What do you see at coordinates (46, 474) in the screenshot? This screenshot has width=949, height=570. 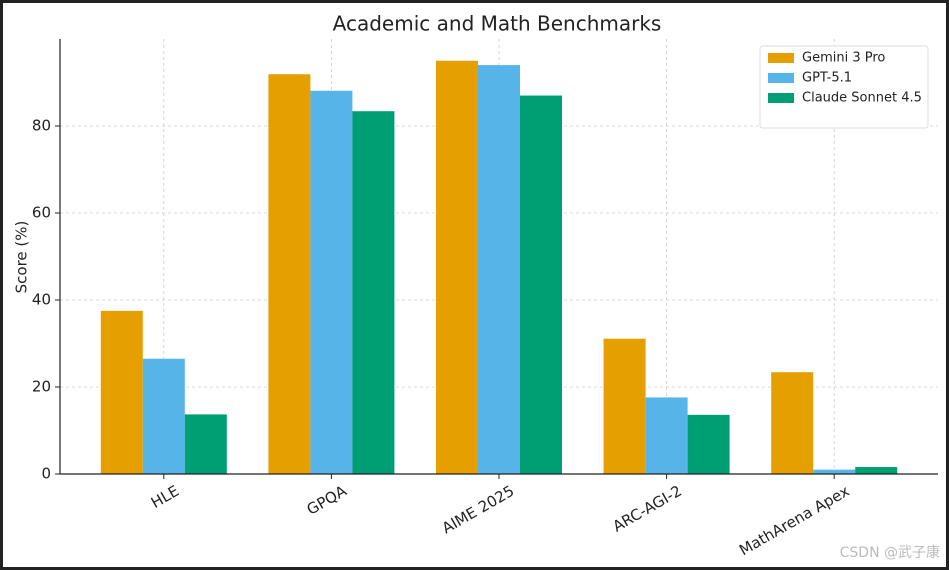 I see `y-tick-label: 0` at bounding box center [46, 474].